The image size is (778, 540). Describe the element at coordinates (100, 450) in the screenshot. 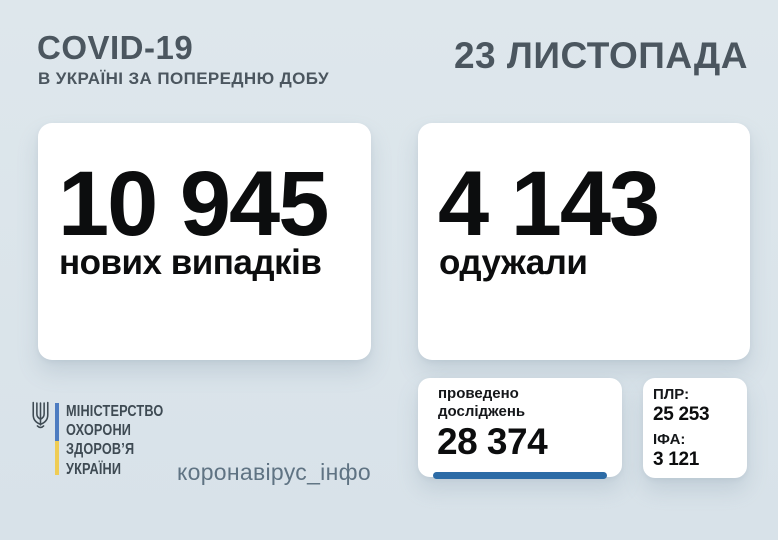

I see `ministry-line: ЗДОРОВ’Я` at that location.